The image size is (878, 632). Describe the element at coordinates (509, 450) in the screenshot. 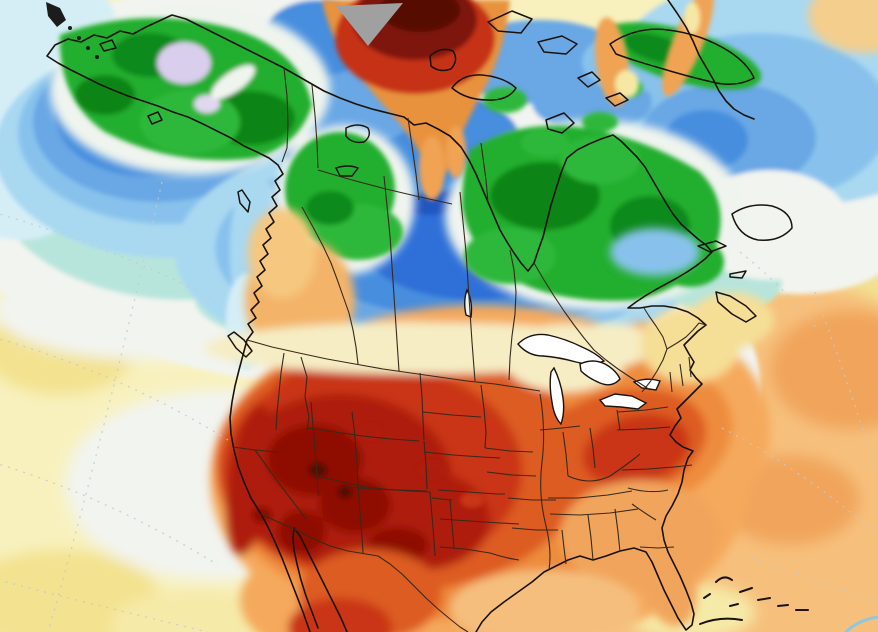

I see `border-ia-north` at that location.